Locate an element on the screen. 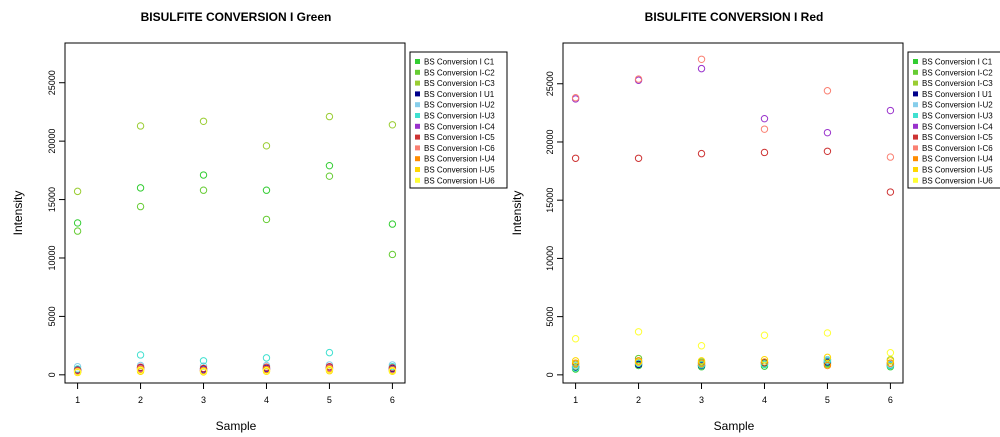  x-tick-label: 5 is located at coordinates (827, 400).